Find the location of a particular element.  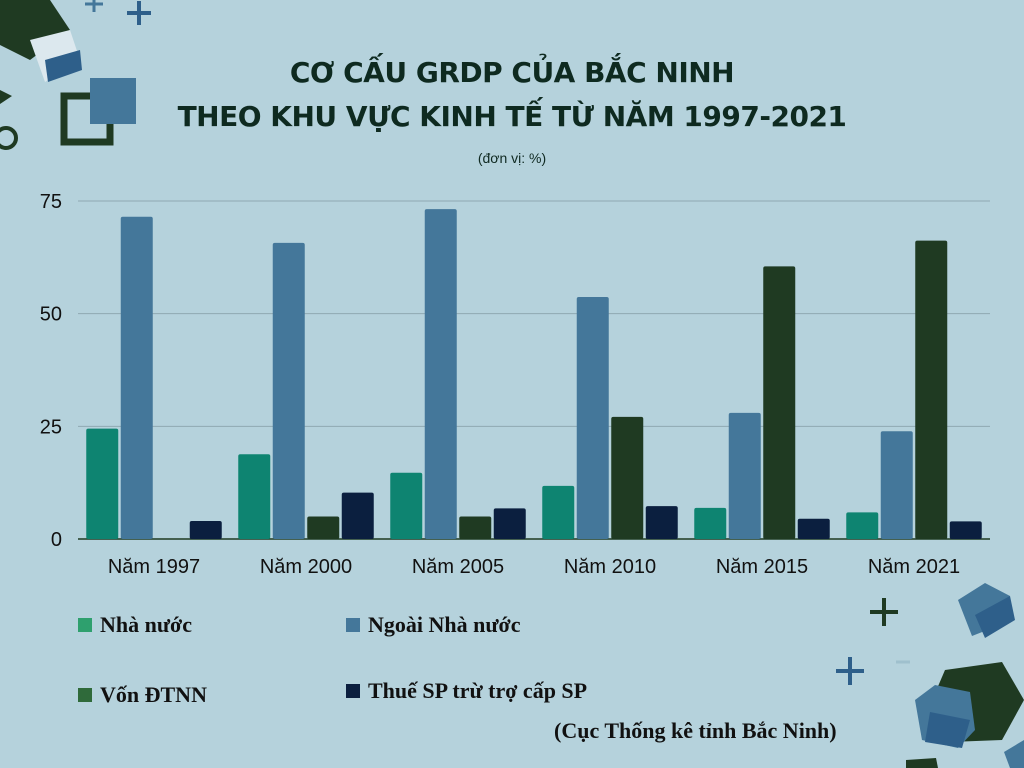

hexagon-decoration is located at coordinates (35, 30).